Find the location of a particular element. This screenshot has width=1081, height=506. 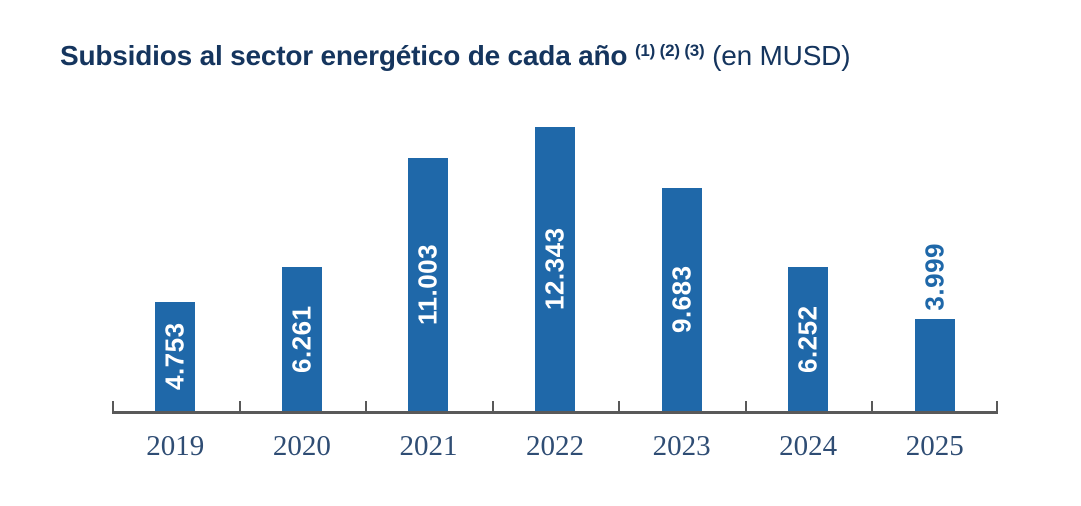

bar-2022 is located at coordinates (555, 269).